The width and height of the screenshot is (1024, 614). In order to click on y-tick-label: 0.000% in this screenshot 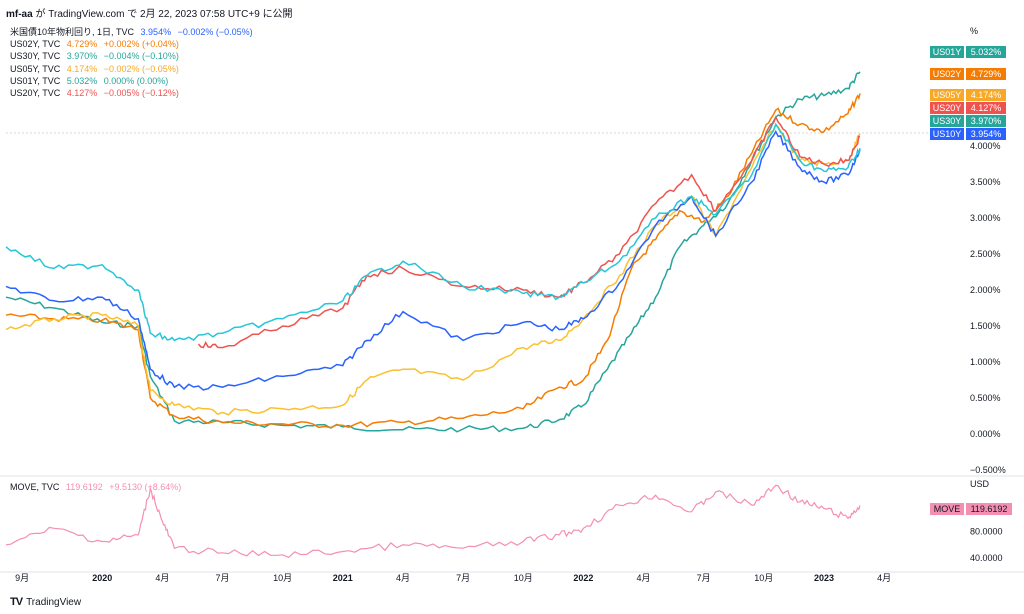, I will do `click(985, 434)`.